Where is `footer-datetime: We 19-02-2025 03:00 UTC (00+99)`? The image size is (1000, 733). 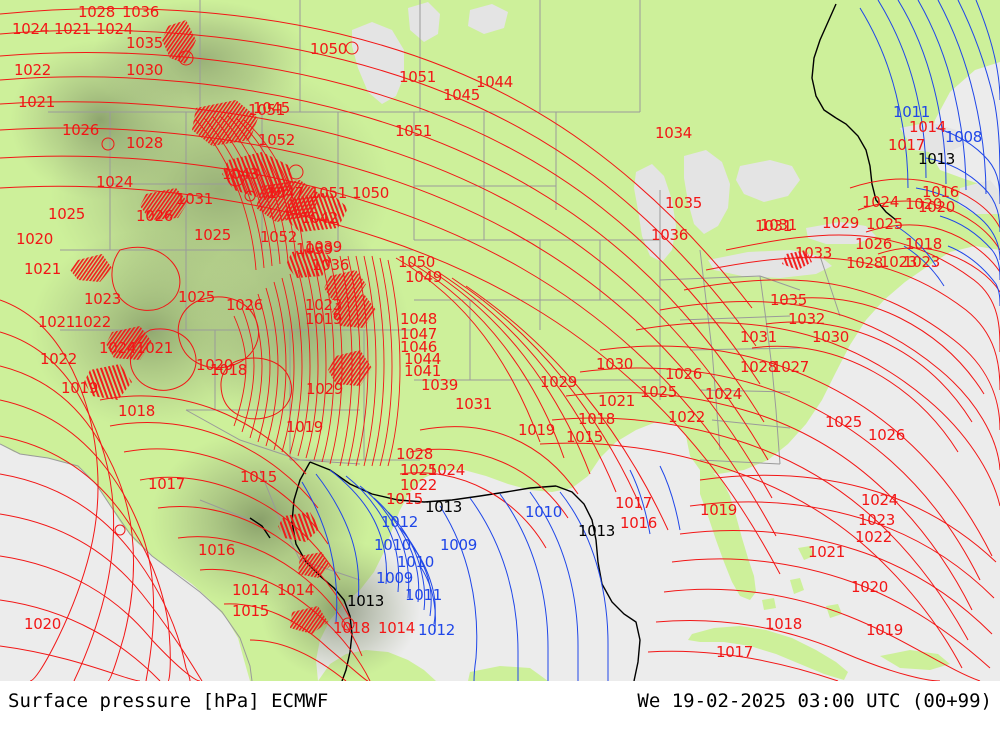 footer-datetime: We 19-02-2025 03:00 UTC (00+99) is located at coordinates (814, 701).